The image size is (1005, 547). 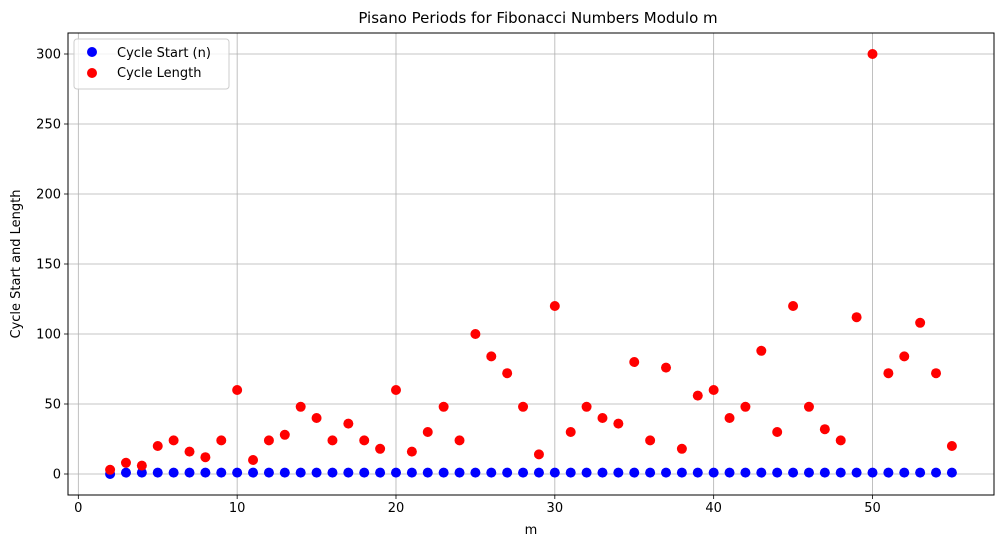 What do you see at coordinates (48, 335) in the screenshot?
I see `y-tick-label: 100` at bounding box center [48, 335].